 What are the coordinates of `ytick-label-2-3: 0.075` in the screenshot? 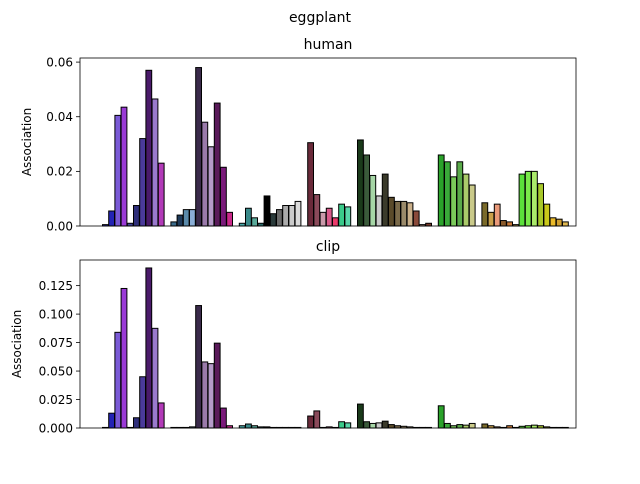 It's located at (56, 343).